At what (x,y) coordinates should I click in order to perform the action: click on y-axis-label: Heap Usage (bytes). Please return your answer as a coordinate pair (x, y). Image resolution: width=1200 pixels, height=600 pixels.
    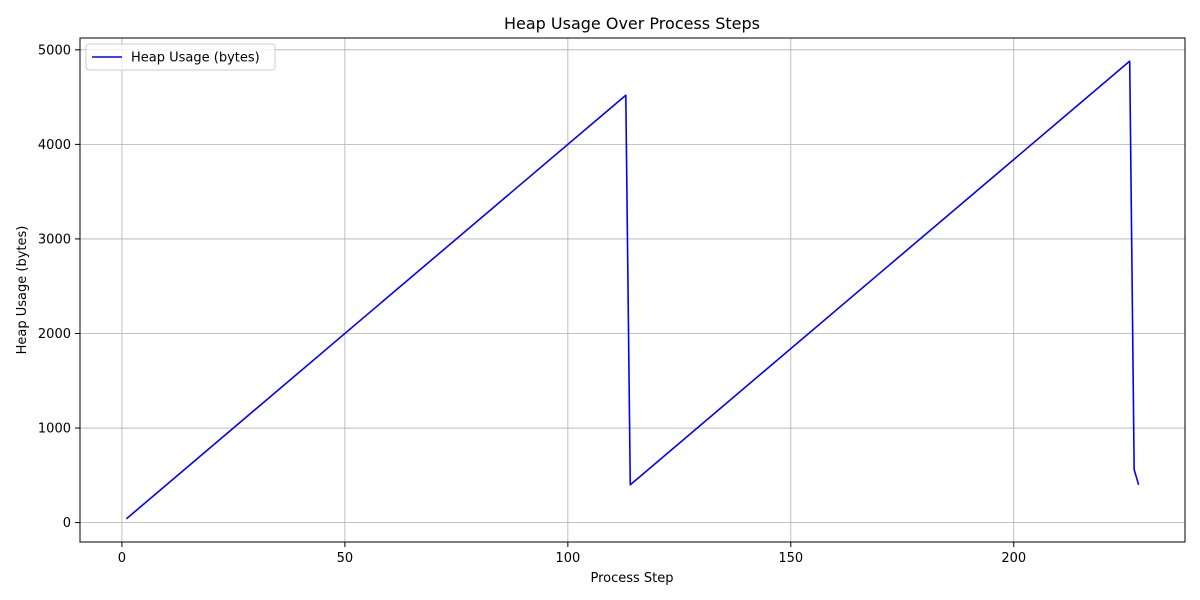
    Looking at the image, I should click on (22, 290).